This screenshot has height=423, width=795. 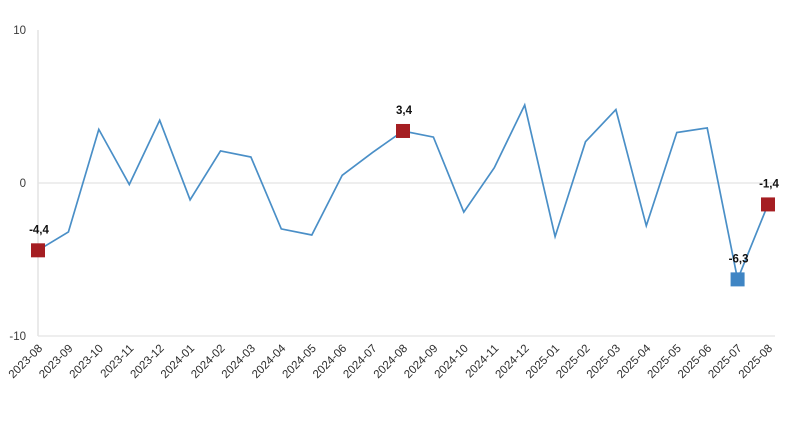 I want to click on point-value-label: -4,4, so click(x=39, y=230).